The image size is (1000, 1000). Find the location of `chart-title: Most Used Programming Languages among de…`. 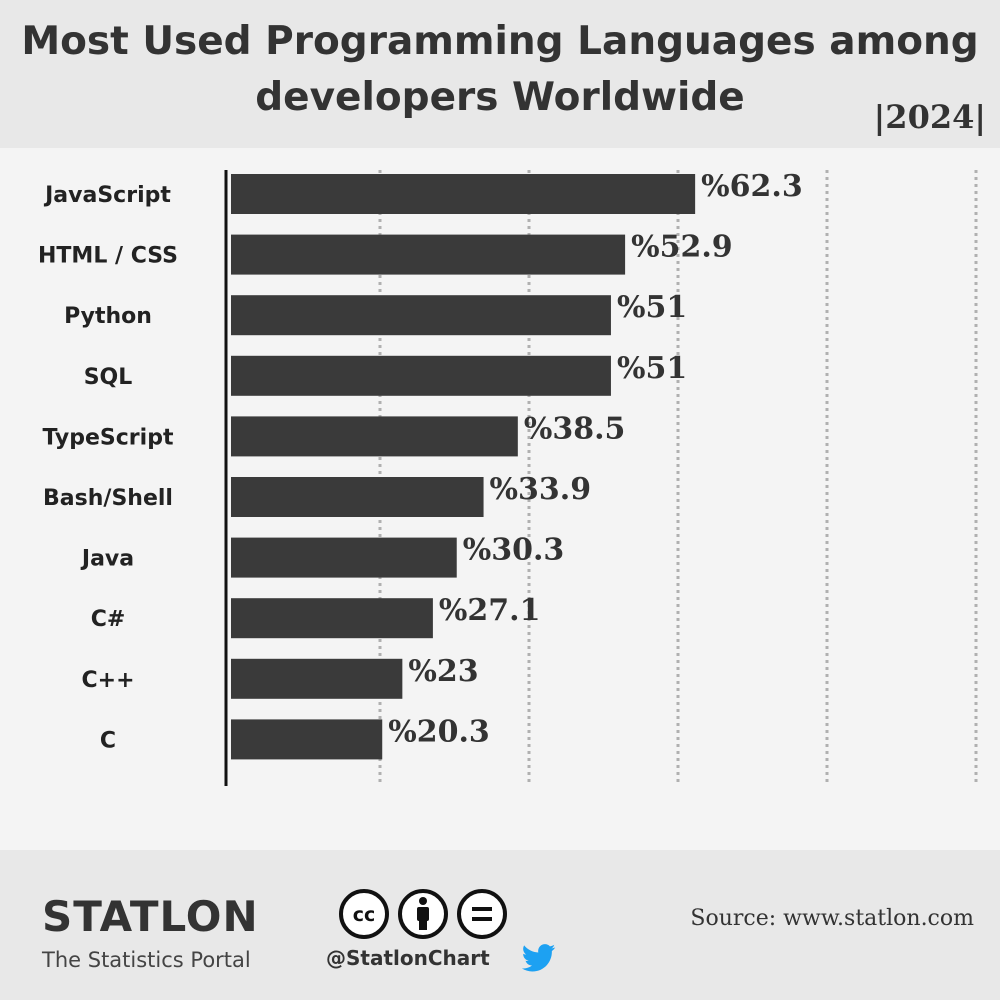

chart-title: Most Used Programming Languages among de… is located at coordinates (500, 69).